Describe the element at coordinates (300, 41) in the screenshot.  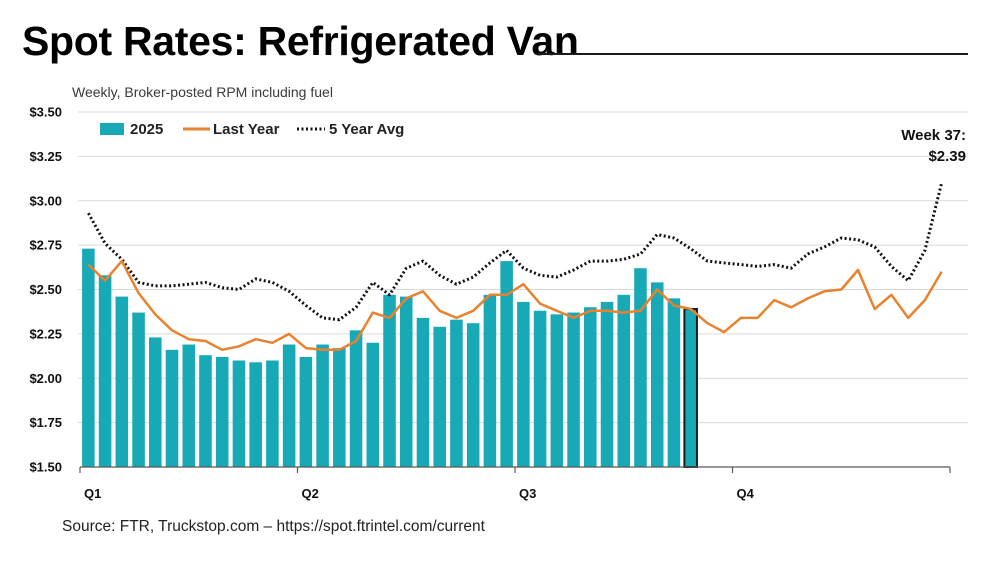
I see `page-title: Spot Rates: Refrigerated Van` at that location.